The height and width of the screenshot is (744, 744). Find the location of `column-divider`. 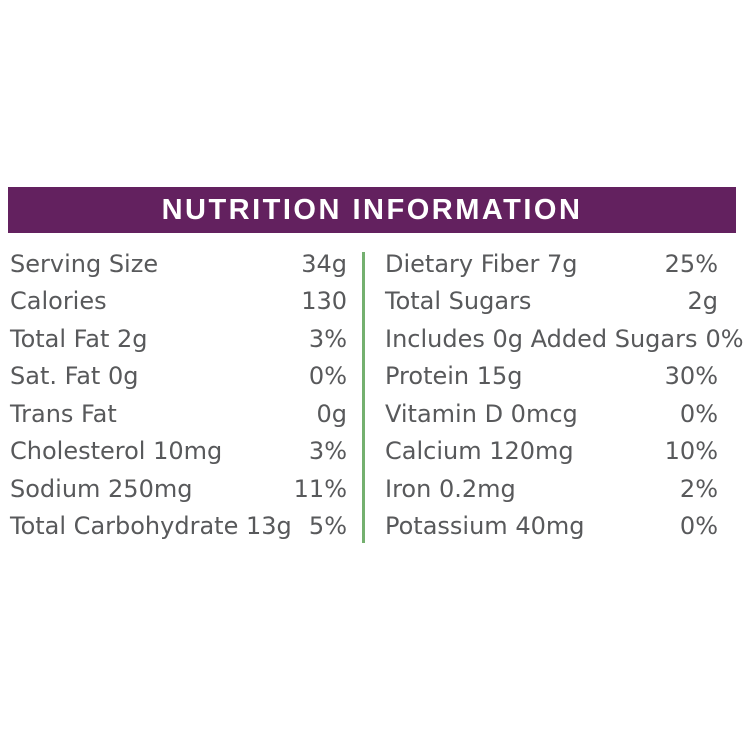

column-divider is located at coordinates (363, 397).